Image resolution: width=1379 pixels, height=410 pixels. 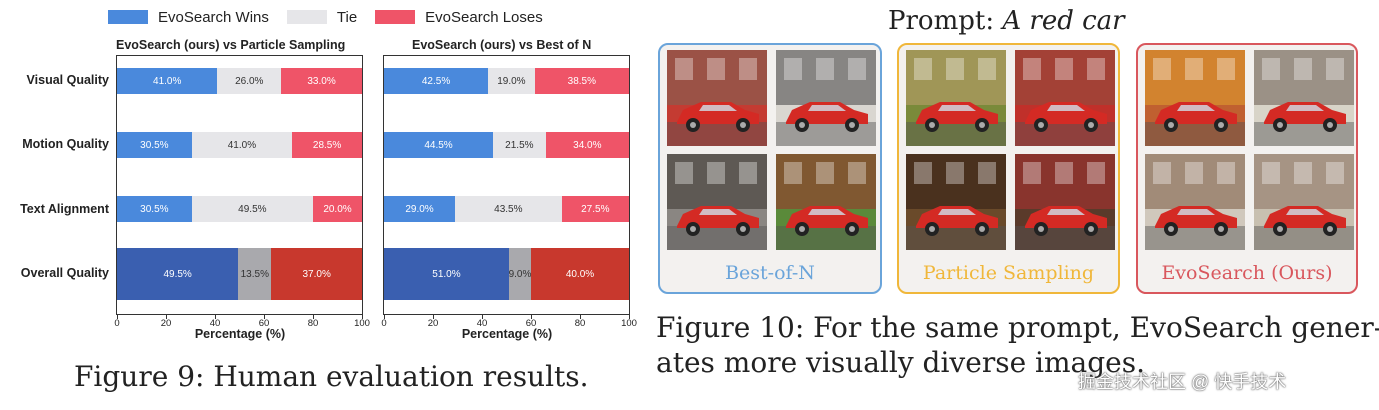 What do you see at coordinates (334, 17) in the screenshot?
I see `chart-legend: EvoSearch Wins Tie EvoSearch Loses` at bounding box center [334, 17].